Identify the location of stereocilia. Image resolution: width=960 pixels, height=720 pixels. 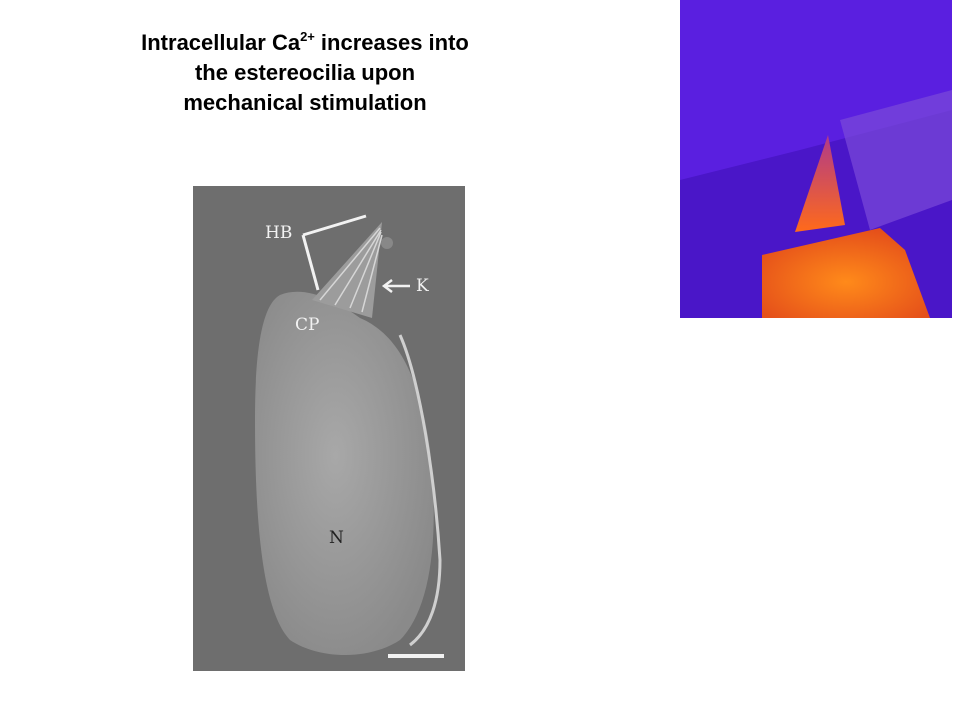
(351, 270).